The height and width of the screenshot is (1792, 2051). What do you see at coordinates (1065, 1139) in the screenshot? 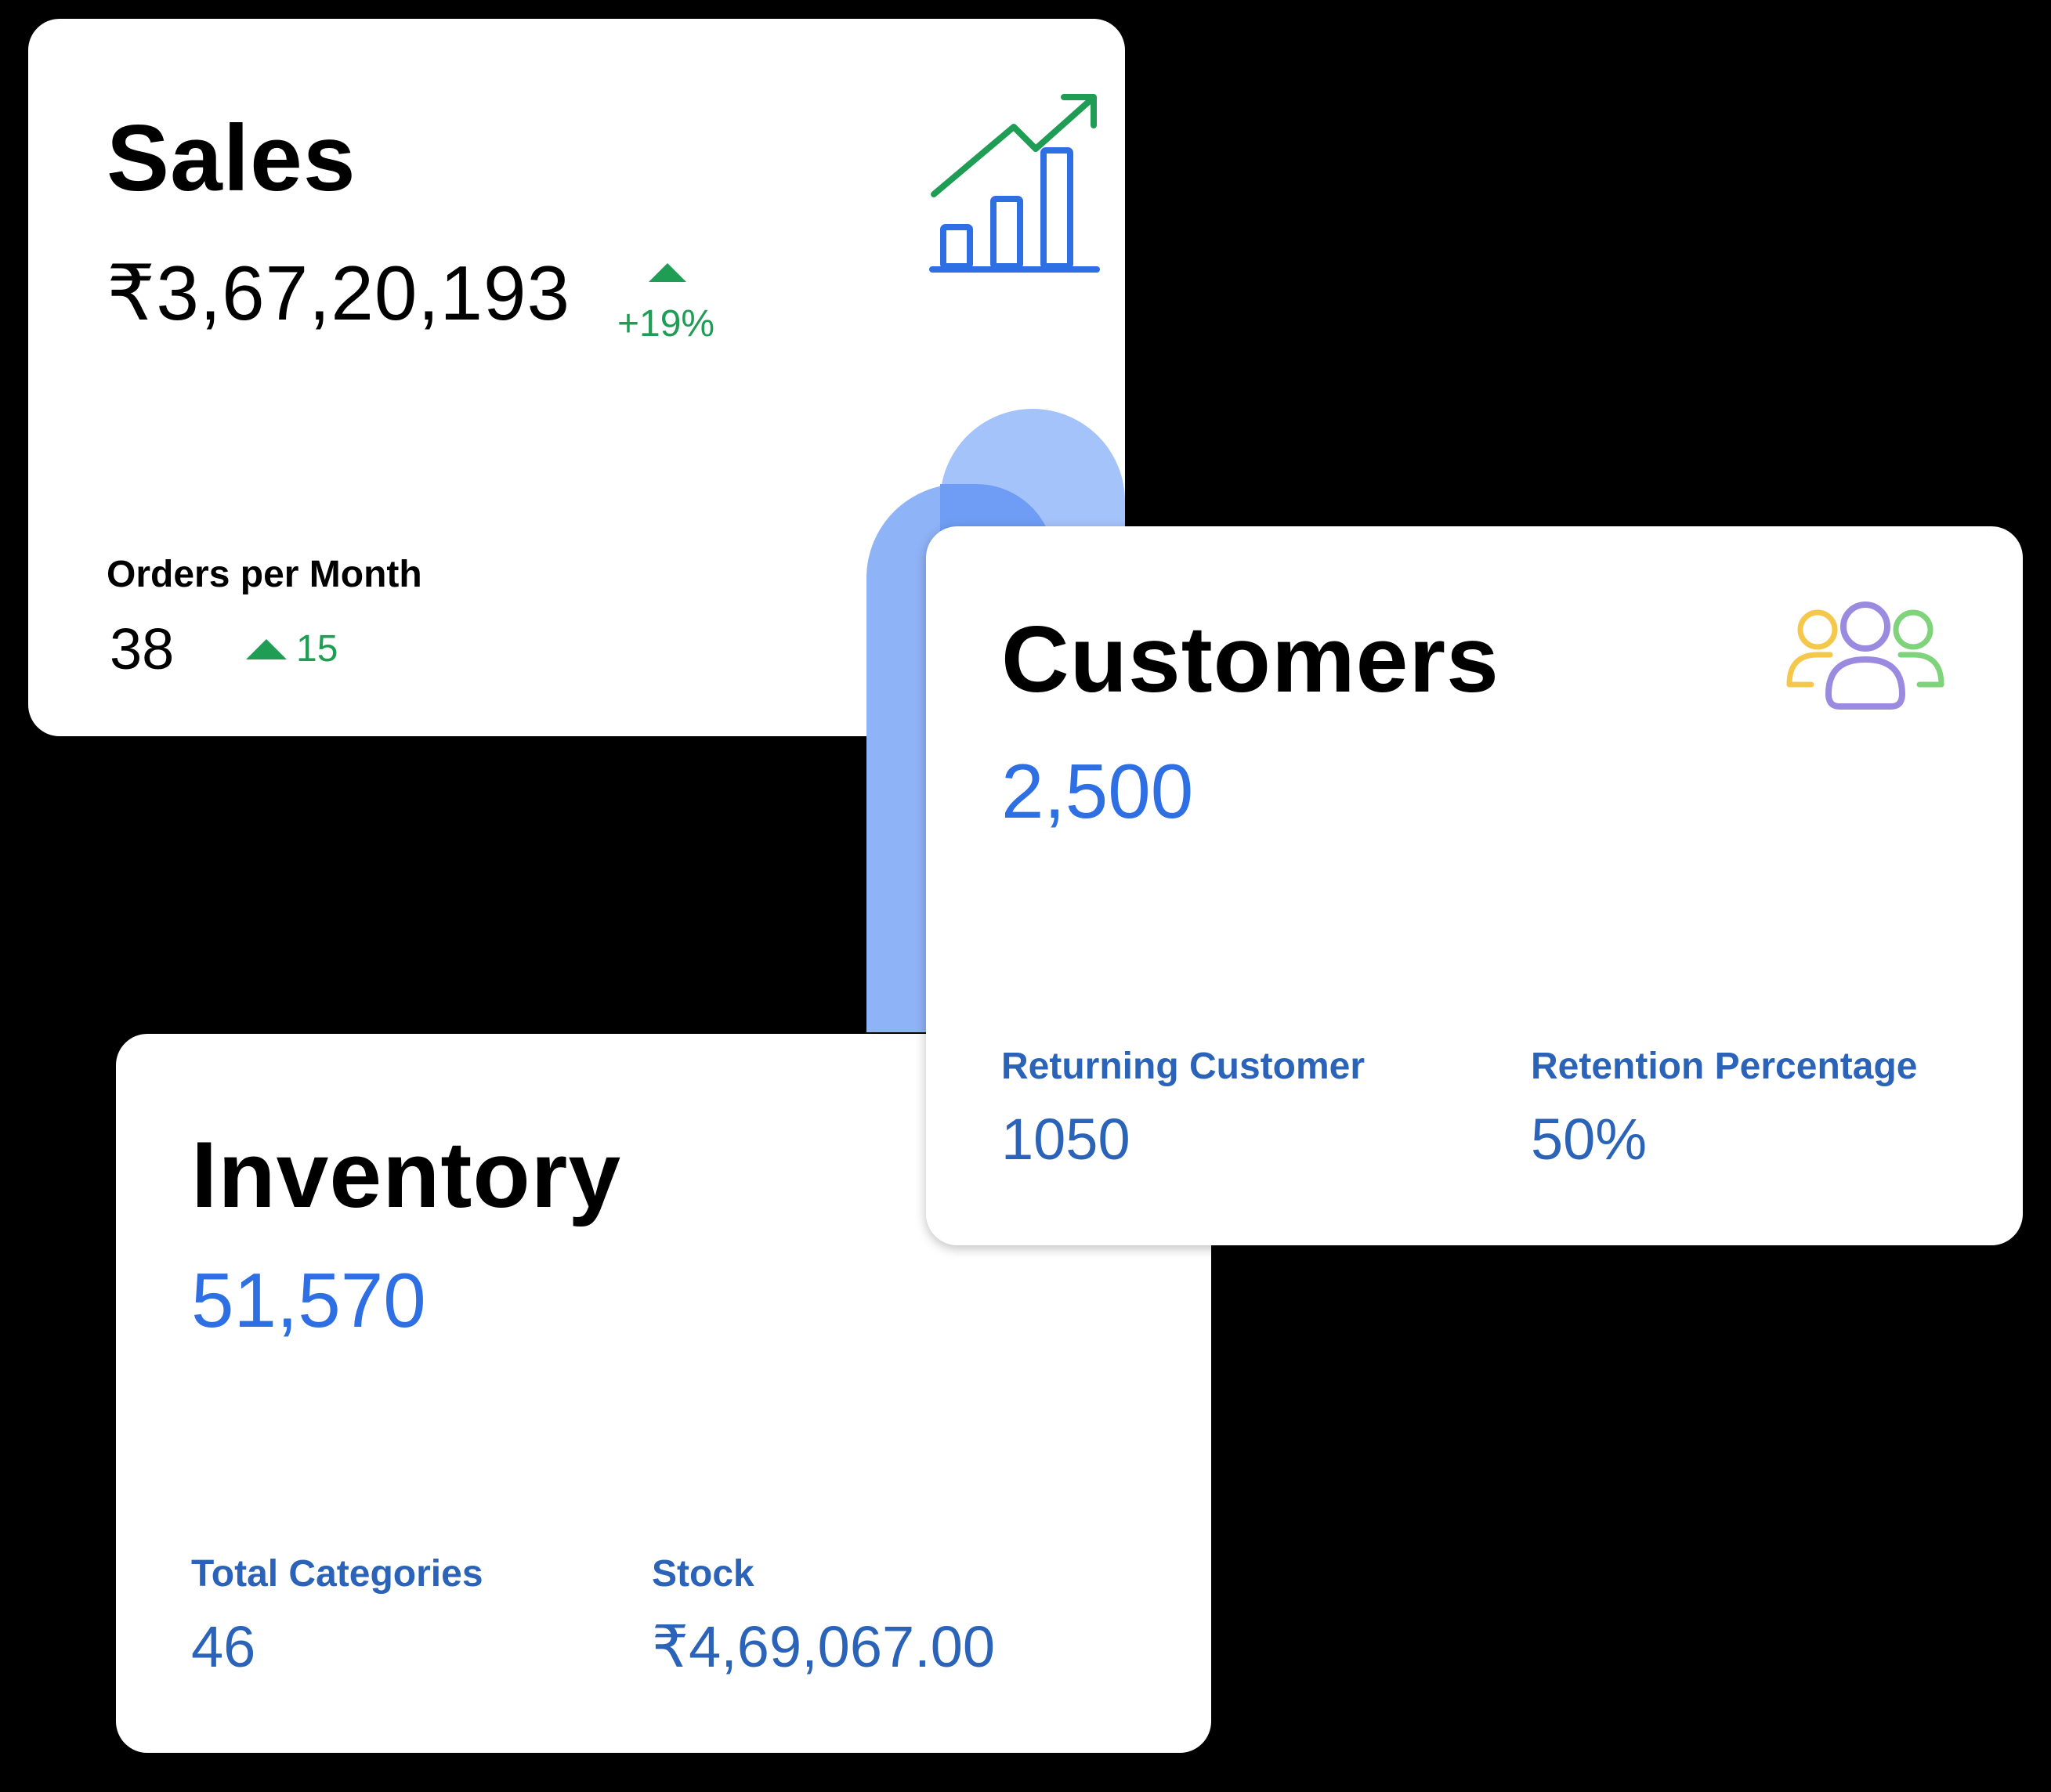
I see `returning-customer-value: 1050` at bounding box center [1065, 1139].